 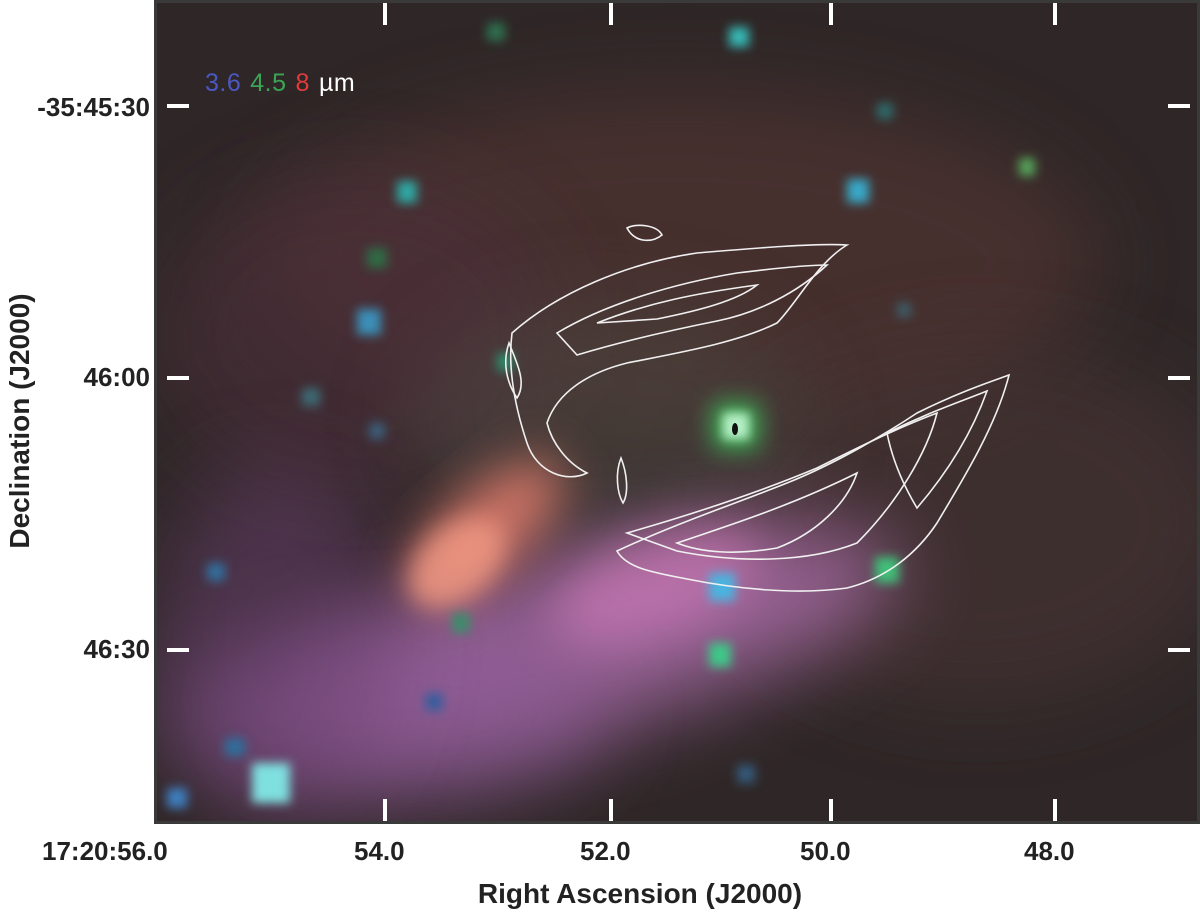 I want to click on legend-unit: µm, so click(x=337, y=83).